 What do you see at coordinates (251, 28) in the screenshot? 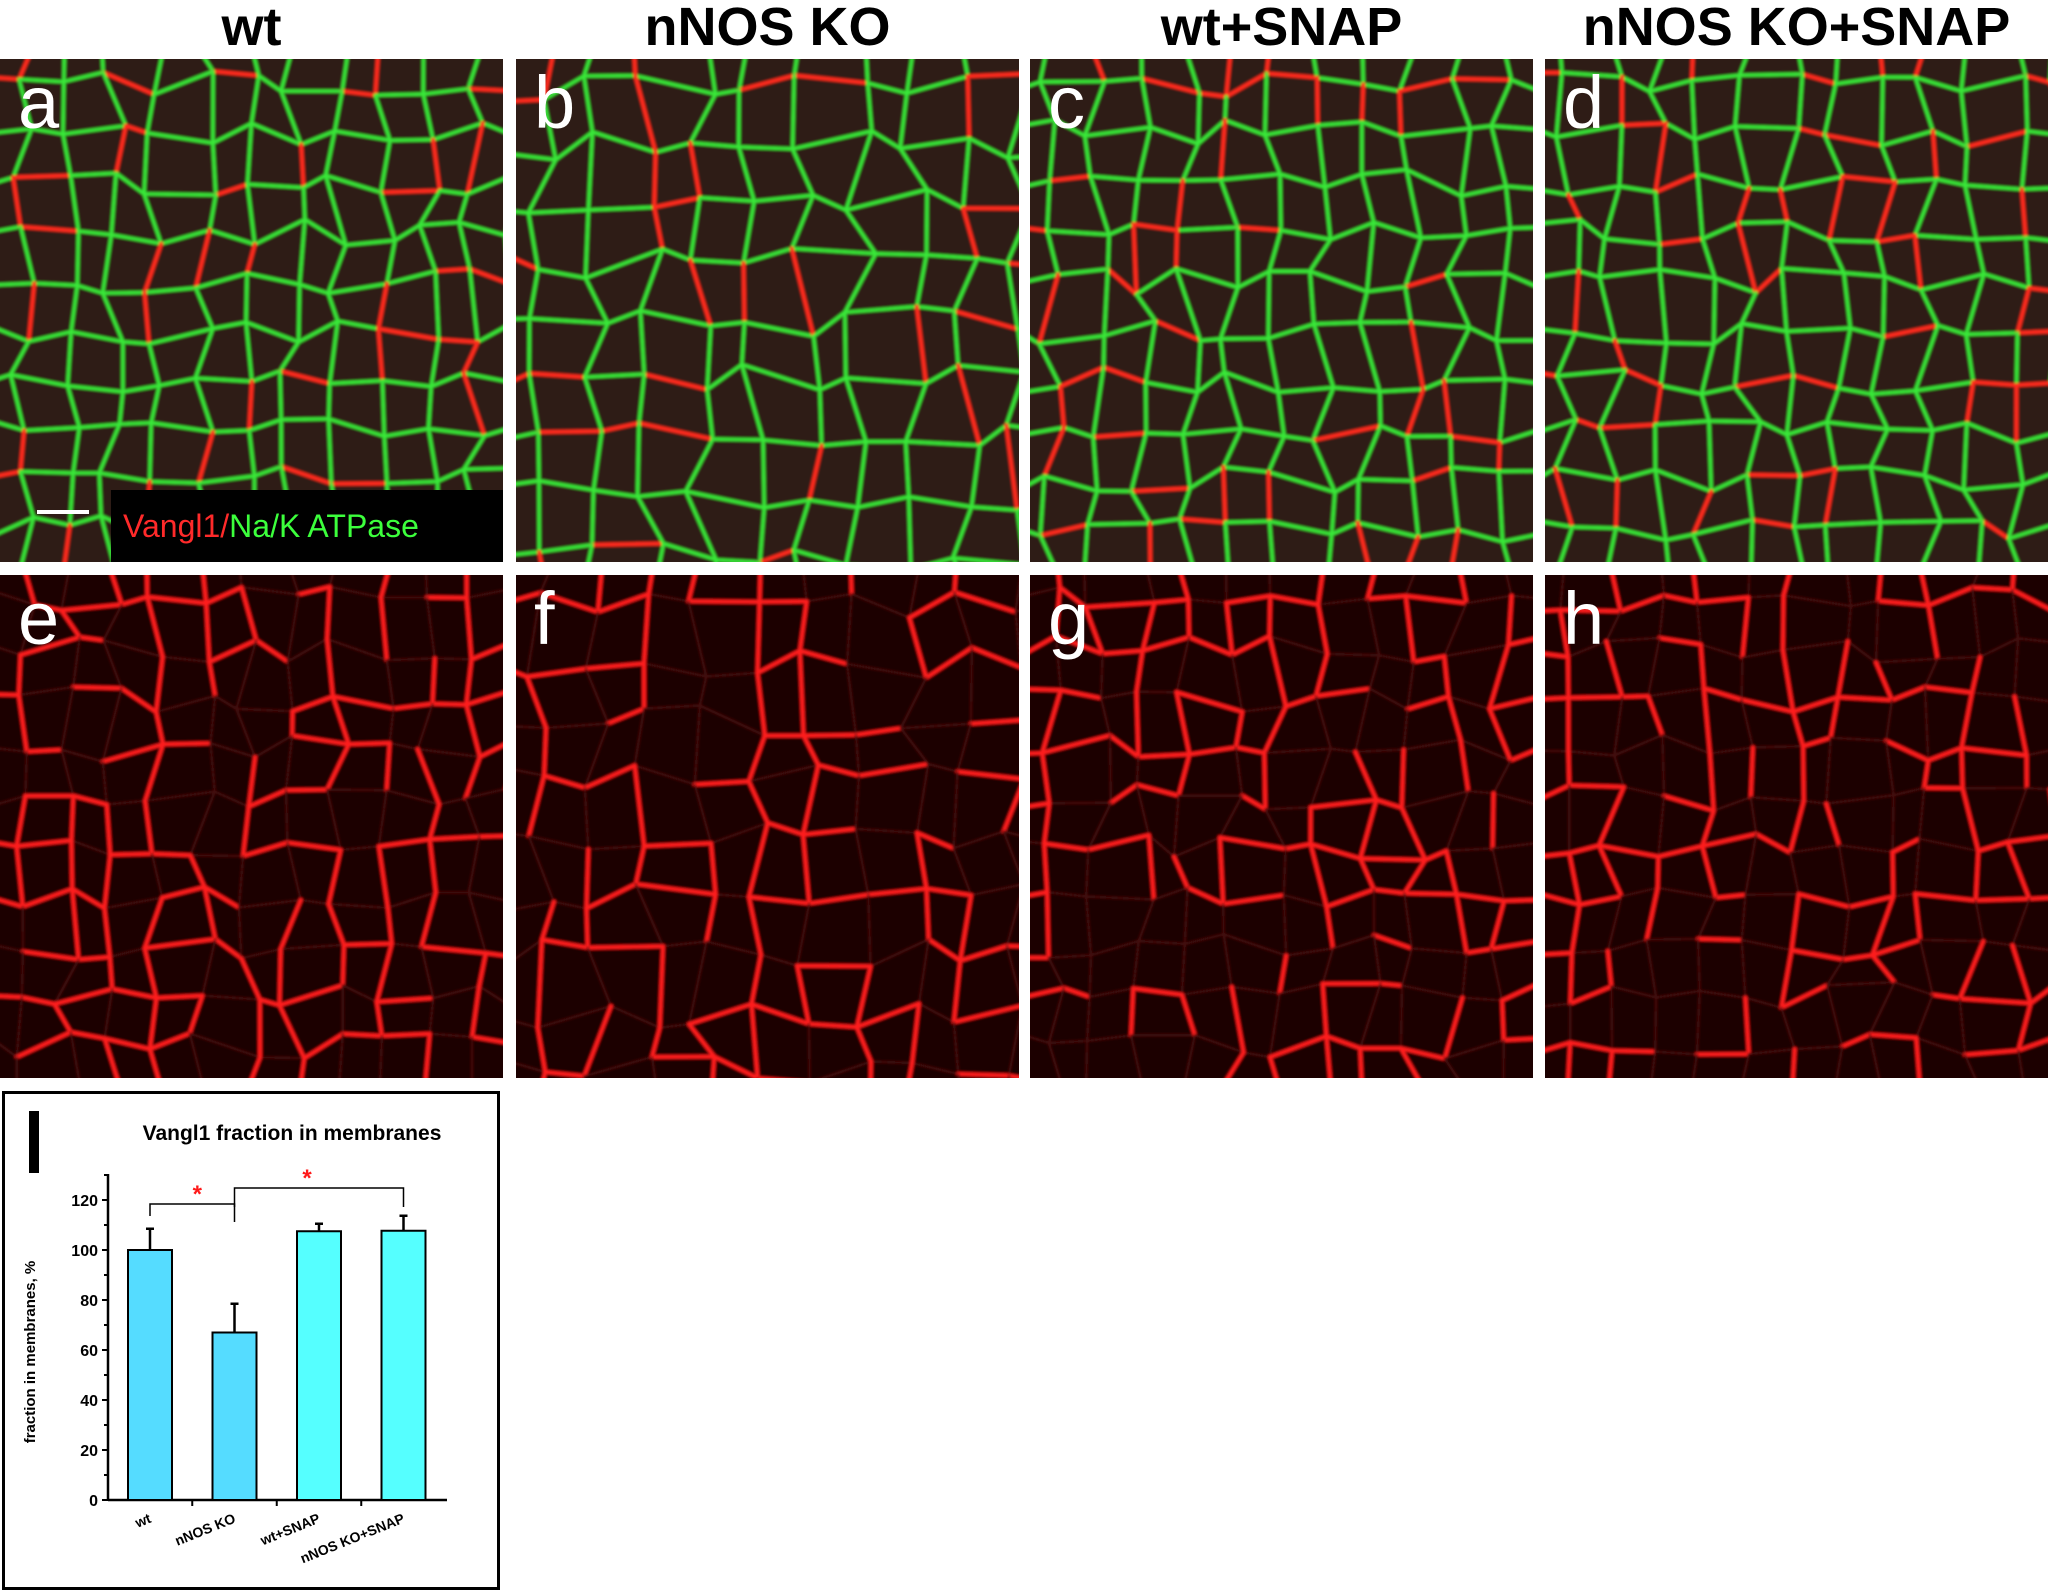
I see `column-header-wt: wt` at bounding box center [251, 28].